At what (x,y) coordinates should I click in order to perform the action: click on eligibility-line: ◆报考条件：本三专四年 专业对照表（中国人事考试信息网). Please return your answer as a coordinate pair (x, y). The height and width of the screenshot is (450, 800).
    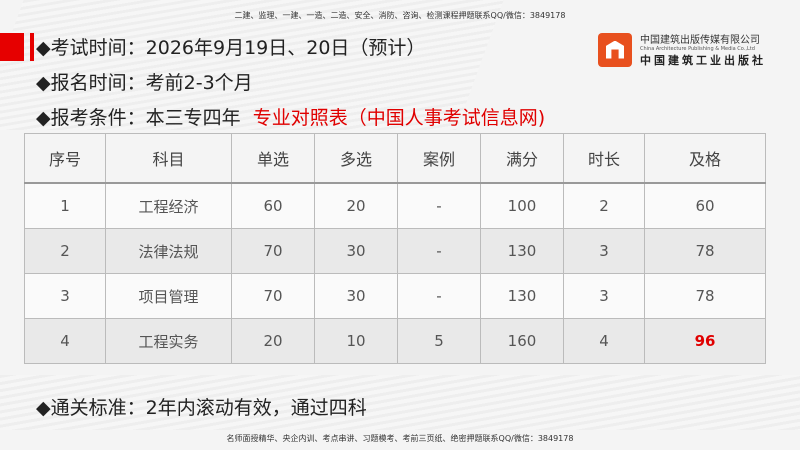
    Looking at the image, I should click on (290, 116).